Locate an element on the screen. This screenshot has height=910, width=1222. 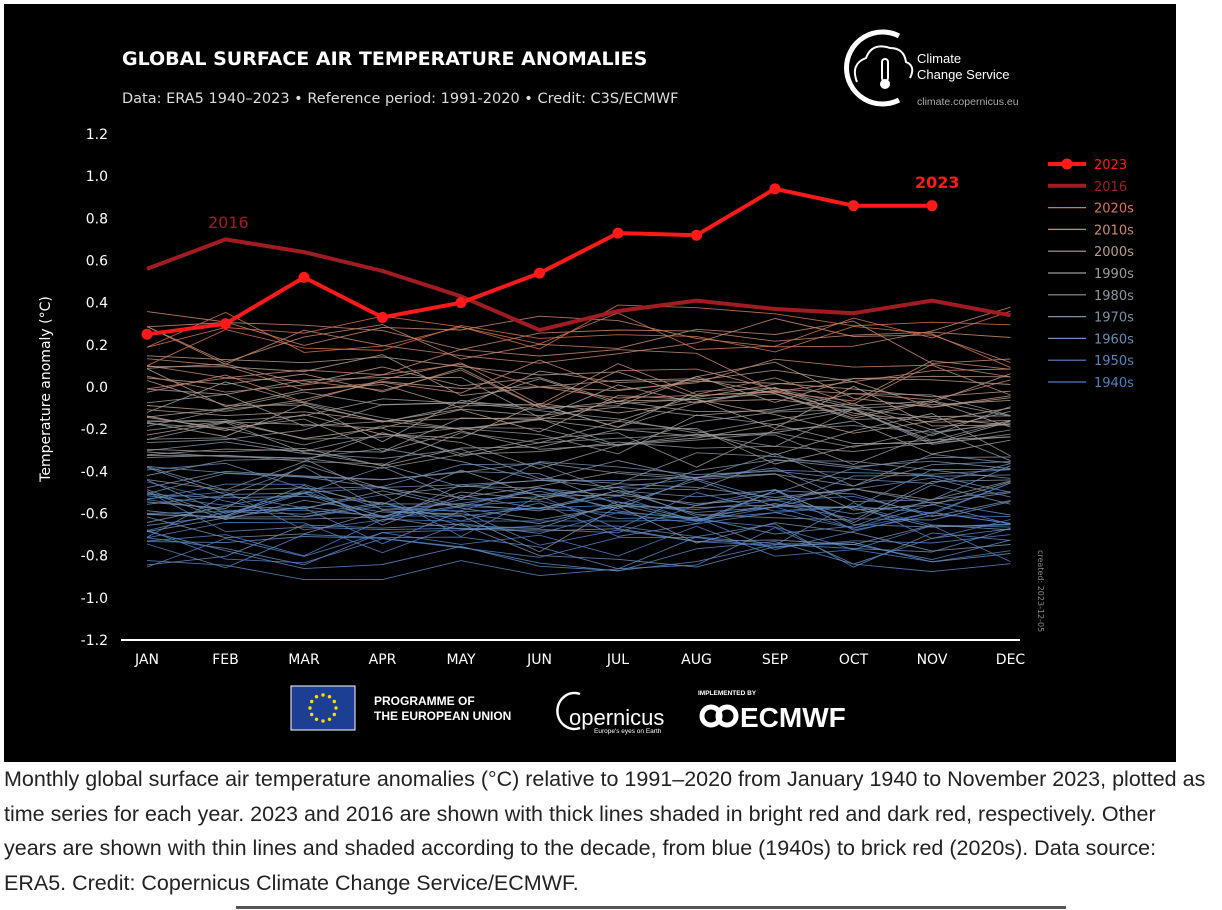
x-tick-label: MAY is located at coordinates (461, 660).